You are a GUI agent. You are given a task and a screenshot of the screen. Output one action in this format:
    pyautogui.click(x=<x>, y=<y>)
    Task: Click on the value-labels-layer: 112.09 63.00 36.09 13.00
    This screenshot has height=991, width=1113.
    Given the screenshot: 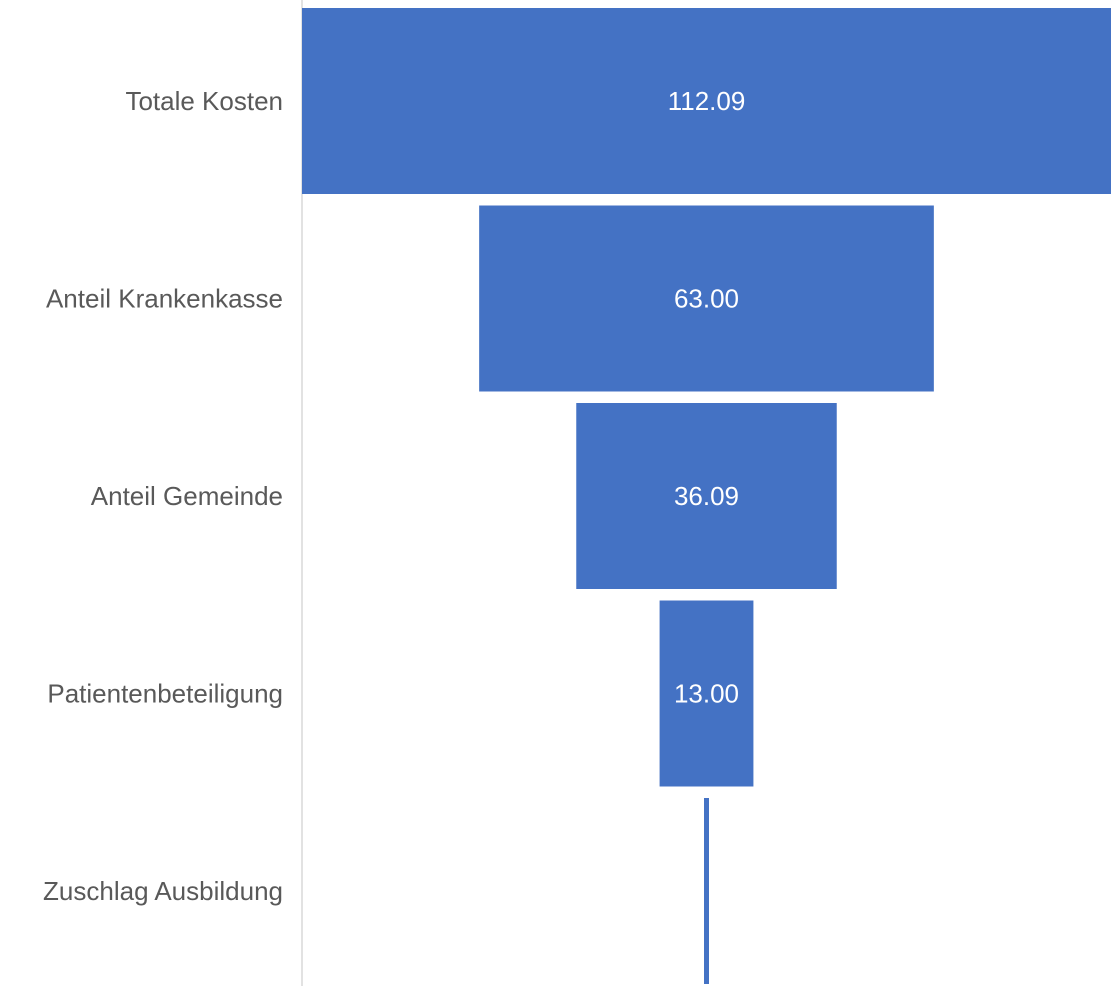 What is the action you would take?
    pyautogui.click(x=707, y=397)
    